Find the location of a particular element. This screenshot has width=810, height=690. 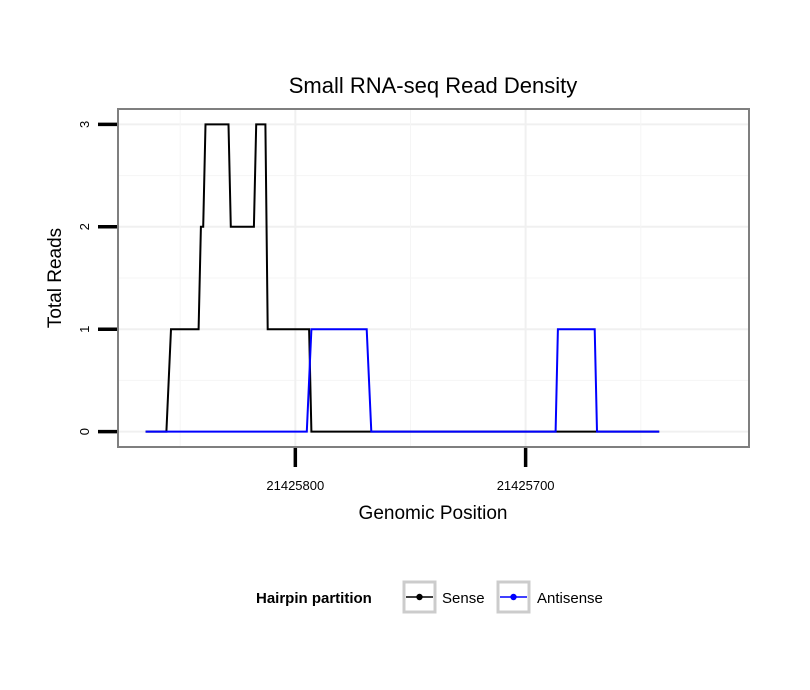

x-axis-title: Genomic Position is located at coordinates (433, 513).